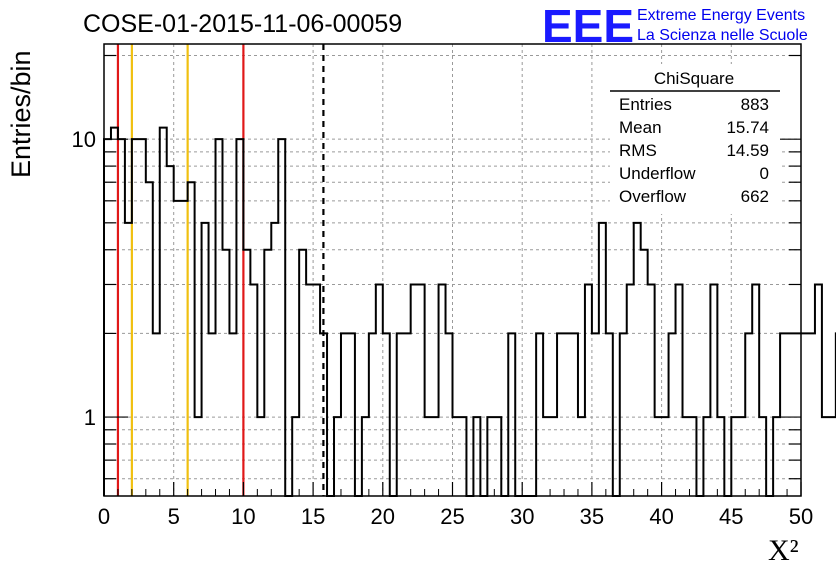 The image size is (836, 572). I want to click on x-tick-label: 35, so click(592, 516).